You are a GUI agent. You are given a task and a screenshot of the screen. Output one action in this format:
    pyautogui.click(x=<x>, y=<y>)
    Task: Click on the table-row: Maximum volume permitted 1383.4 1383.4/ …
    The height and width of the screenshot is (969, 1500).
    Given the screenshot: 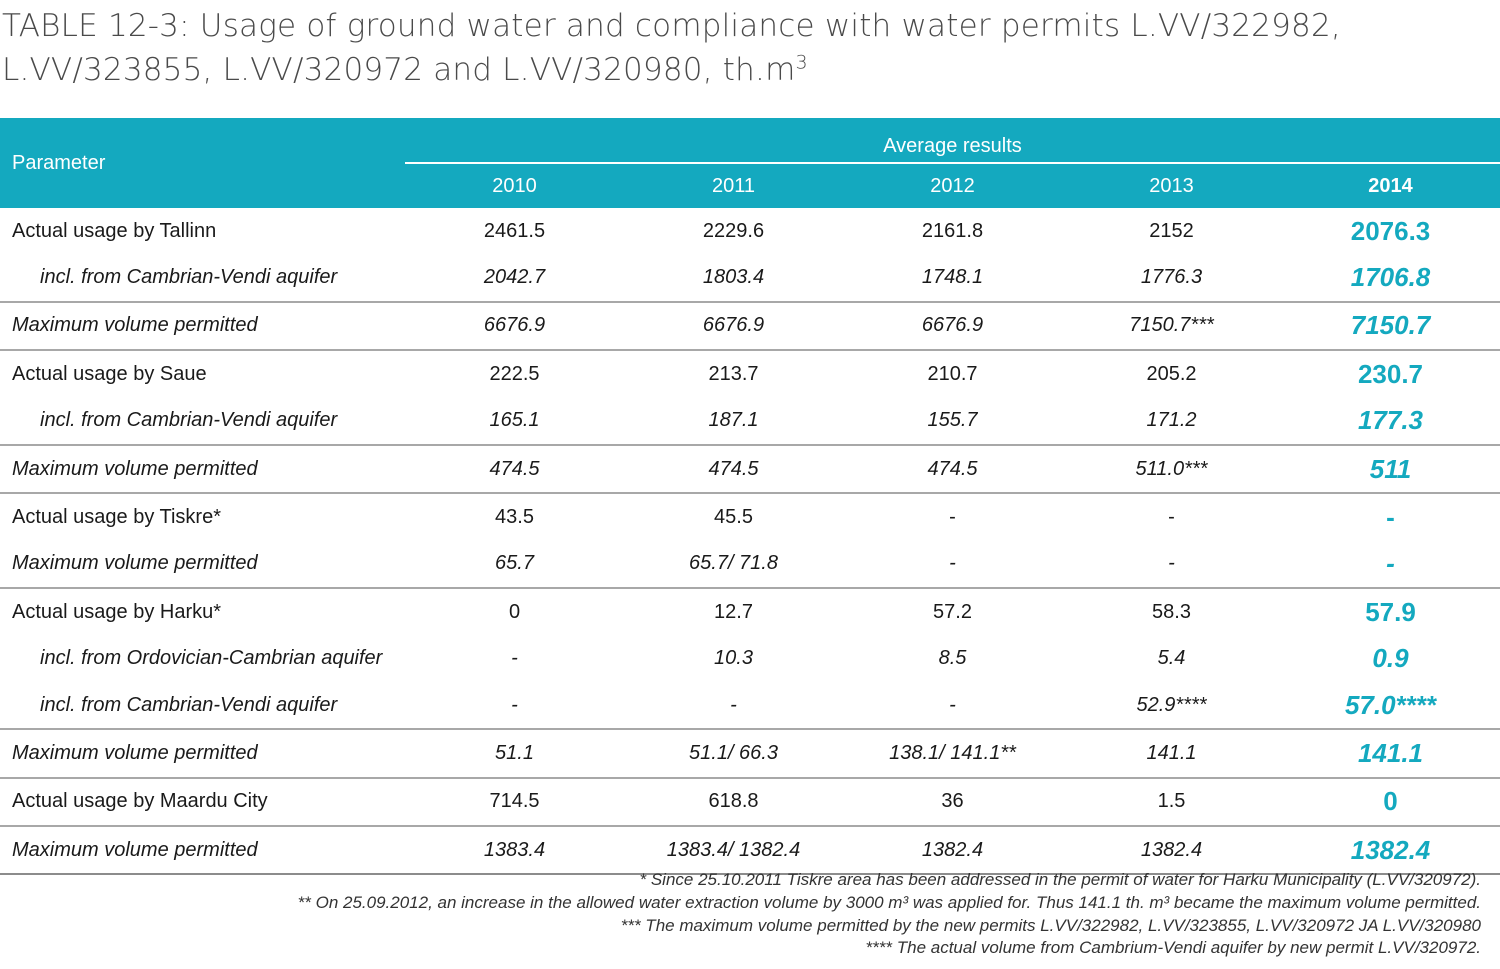 What is the action you would take?
    pyautogui.click(x=750, y=851)
    